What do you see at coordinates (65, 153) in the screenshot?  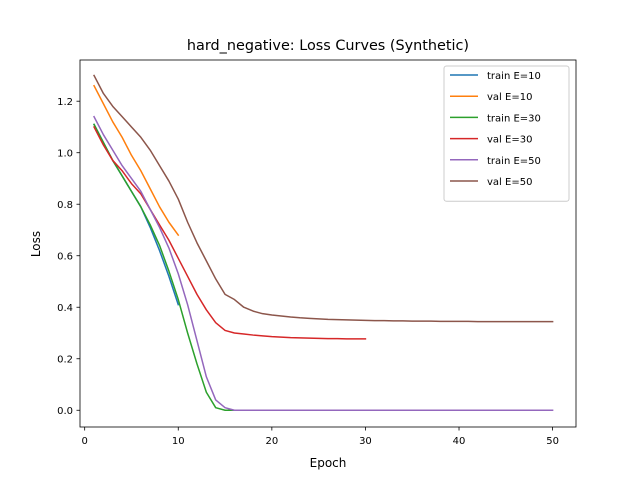 I see `y-tick-label: 1.0` at bounding box center [65, 153].